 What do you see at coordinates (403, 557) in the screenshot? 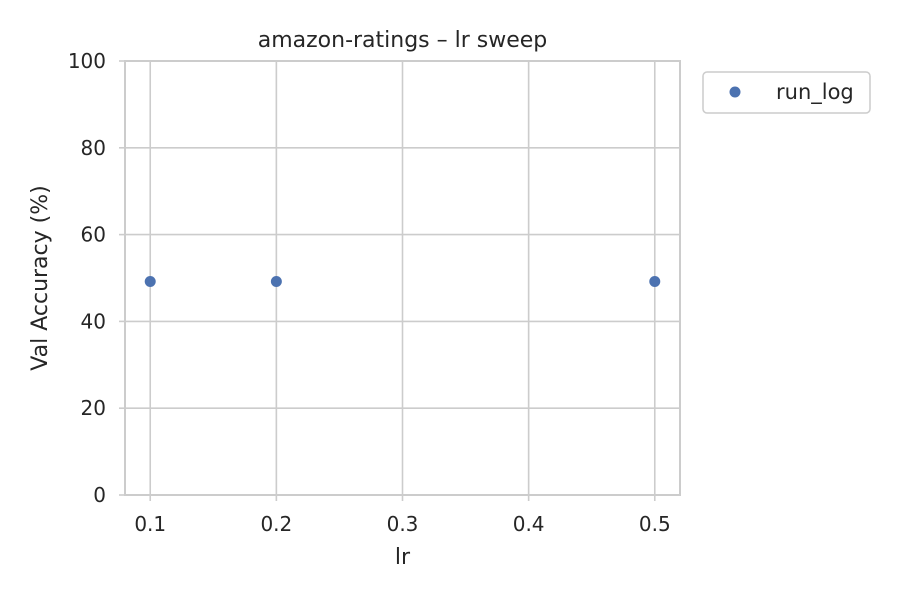
I see `x-axis-label: lr` at bounding box center [403, 557].